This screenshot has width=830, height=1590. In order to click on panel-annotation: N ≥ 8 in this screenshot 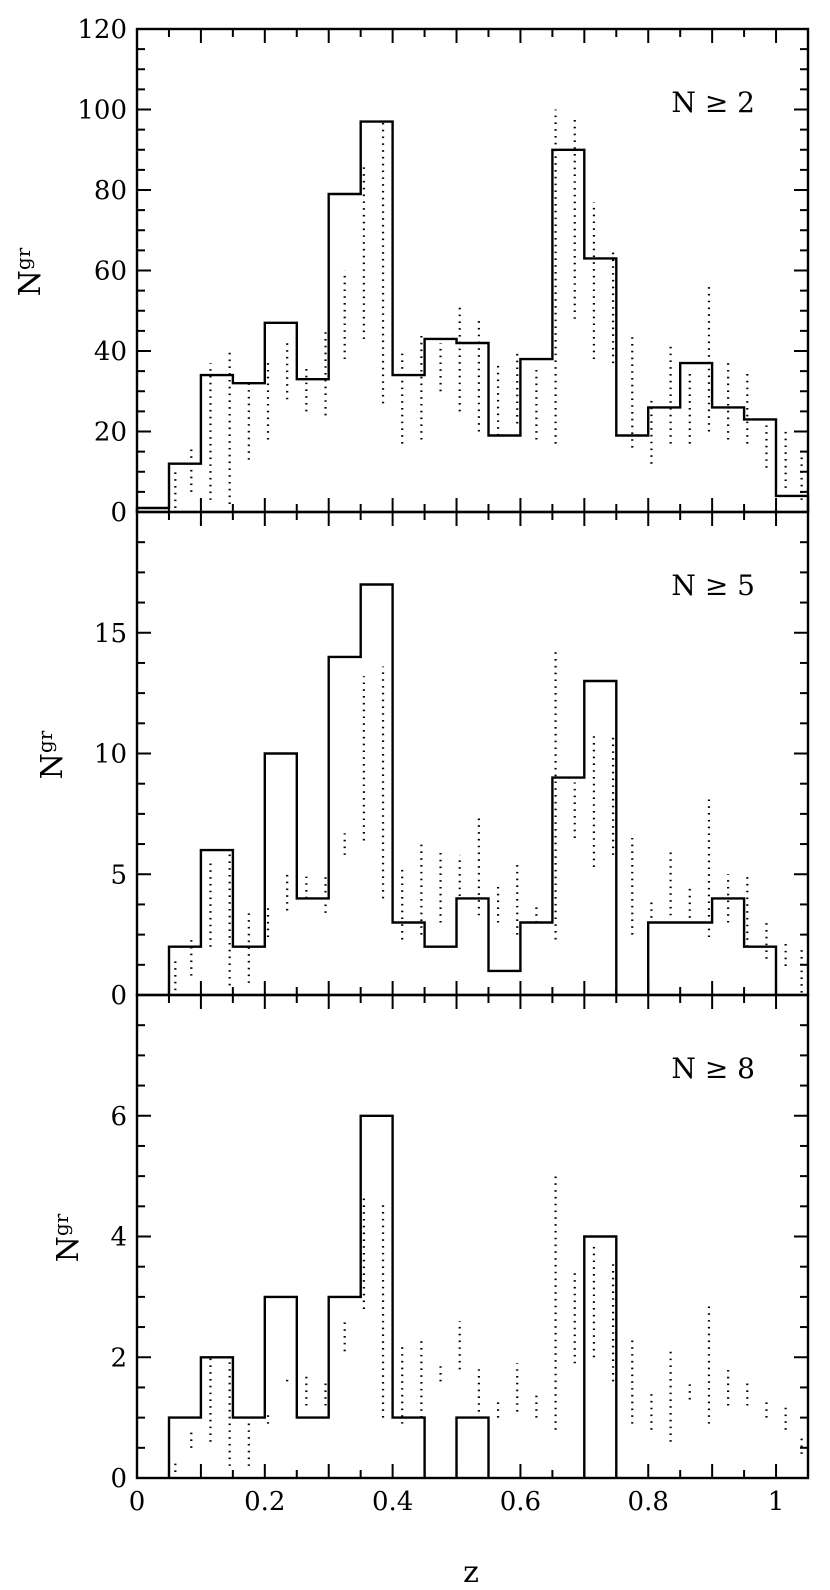, I will do `click(713, 1068)`.